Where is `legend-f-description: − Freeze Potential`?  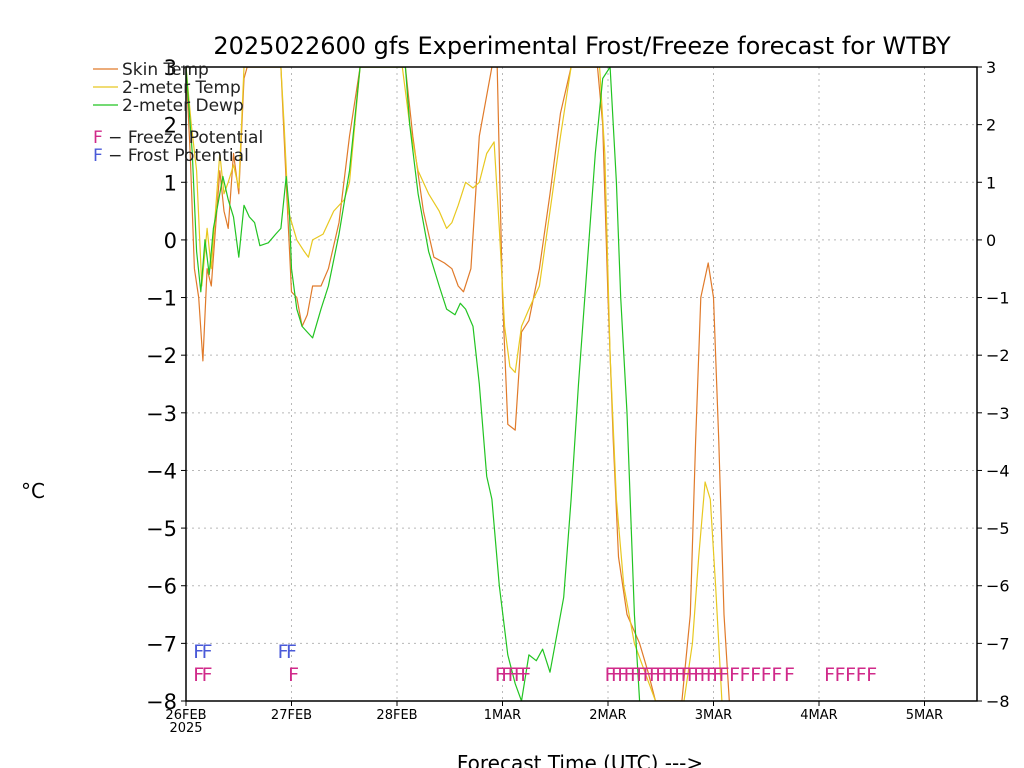
legend-f-description: − Freeze Potential is located at coordinates (183, 138).